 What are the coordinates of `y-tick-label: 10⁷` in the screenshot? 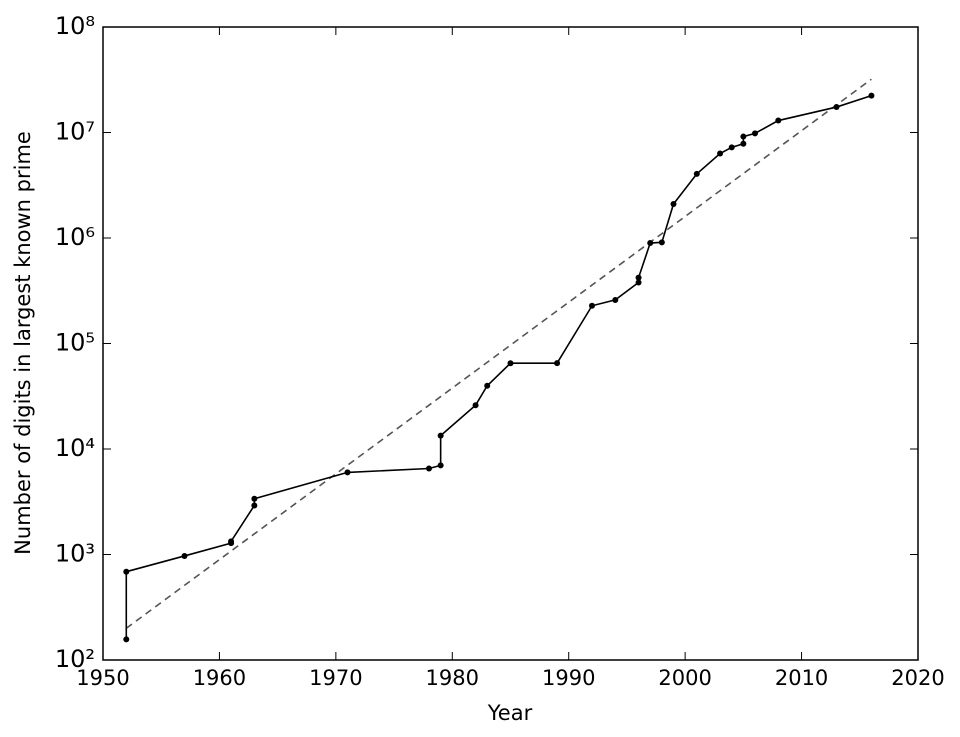 It's located at (75, 132).